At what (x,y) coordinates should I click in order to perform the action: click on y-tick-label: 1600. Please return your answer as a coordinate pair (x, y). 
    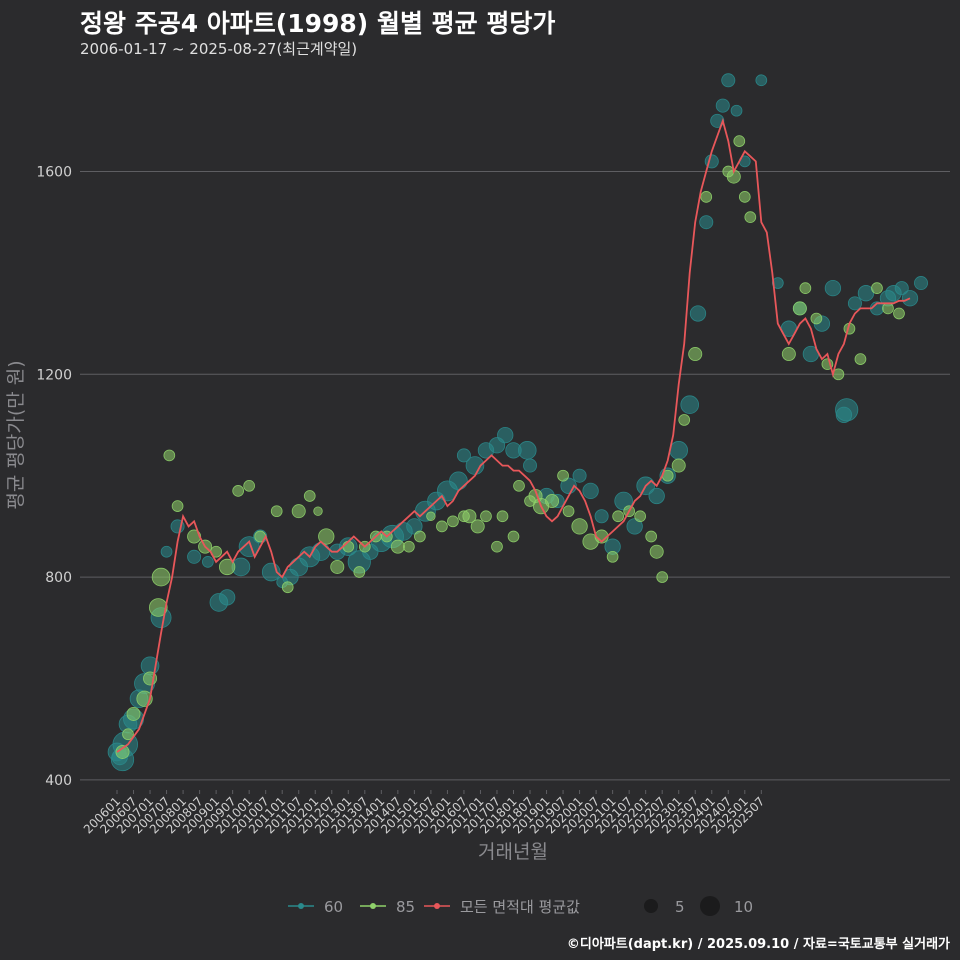
    Looking at the image, I should click on (54, 173).